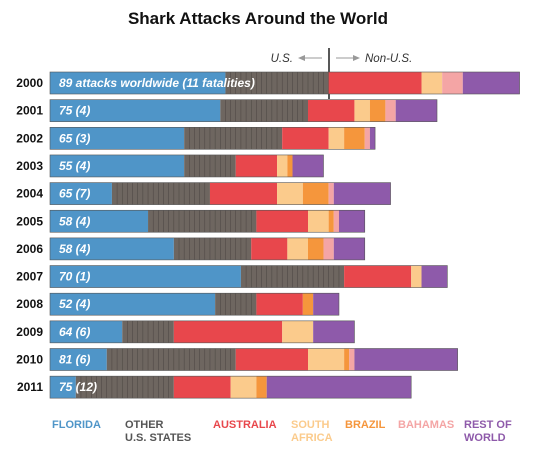 The height and width of the screenshot is (457, 540). What do you see at coordinates (29, 194) in the screenshot?
I see `year-label: 2004` at bounding box center [29, 194].